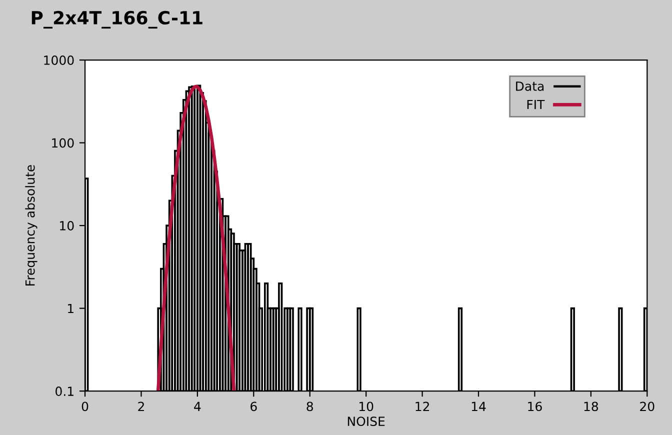 This screenshot has height=435, width=672. Describe the element at coordinates (117, 19) in the screenshot. I see `chart-title: P_2x4T_166_C-11` at that location.